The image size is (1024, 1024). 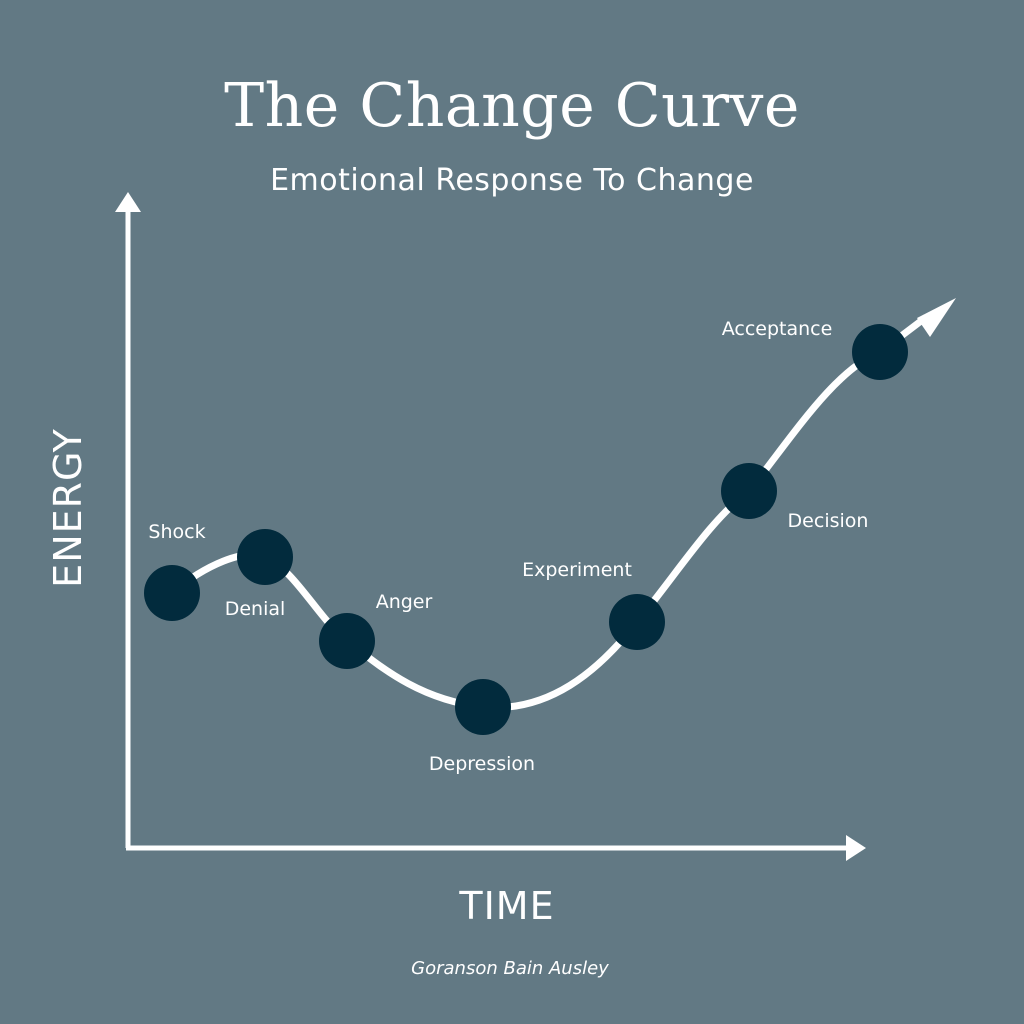 What do you see at coordinates (483, 707) in the screenshot?
I see `stage-node-depression` at bounding box center [483, 707].